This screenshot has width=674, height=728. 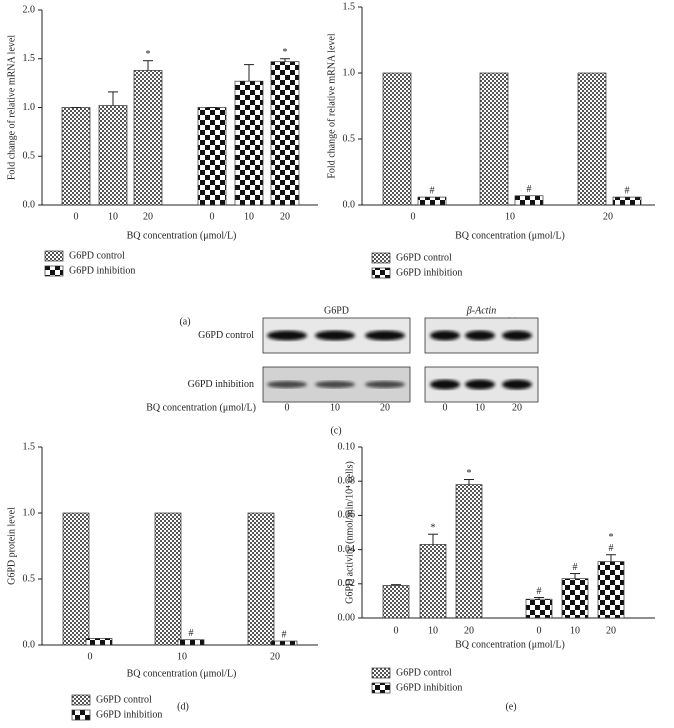 I want to click on lane-label: 0, so click(x=287, y=407).